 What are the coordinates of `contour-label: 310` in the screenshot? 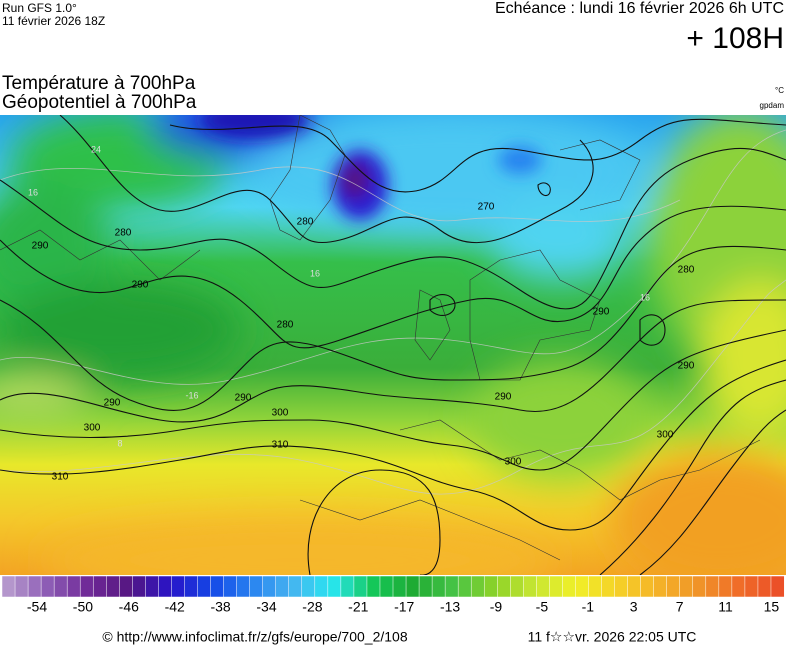 It's located at (280, 445).